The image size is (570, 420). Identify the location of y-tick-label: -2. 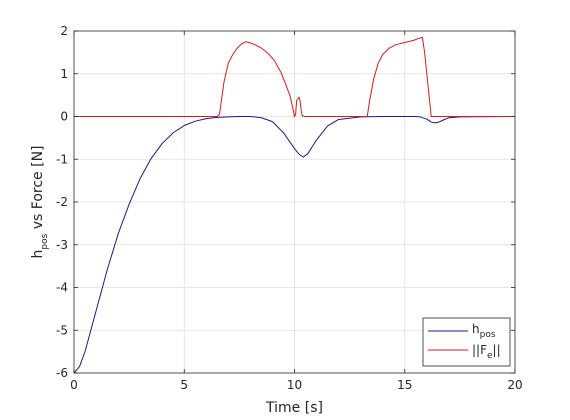
(62, 202).